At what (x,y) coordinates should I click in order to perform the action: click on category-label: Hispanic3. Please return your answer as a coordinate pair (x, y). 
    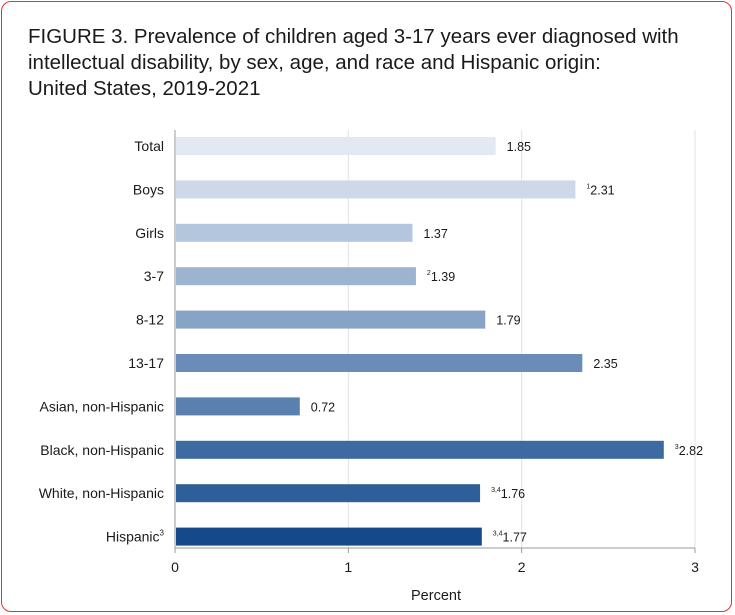
    Looking at the image, I should click on (135, 537).